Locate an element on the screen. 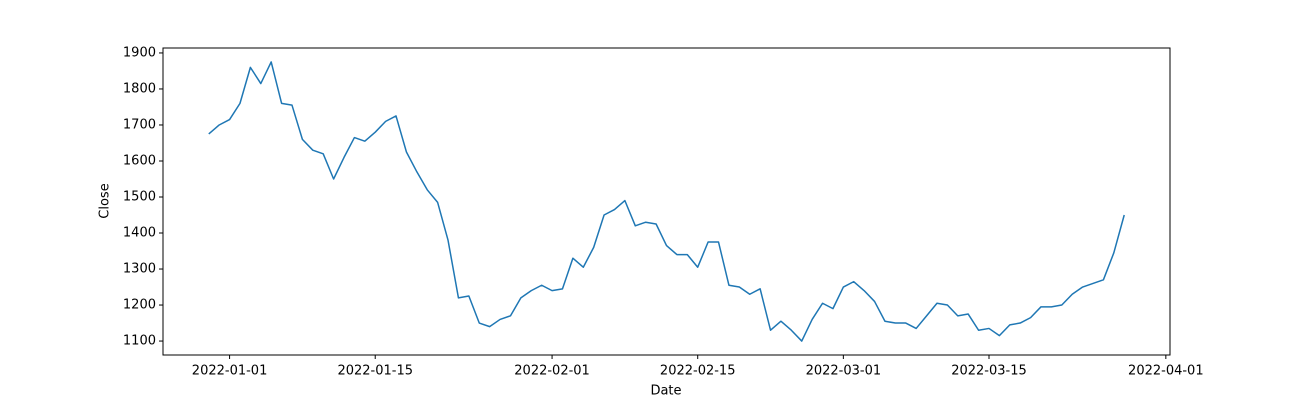 This screenshot has height=400, width=1300. y-tick-label: 1700 is located at coordinates (139, 124).